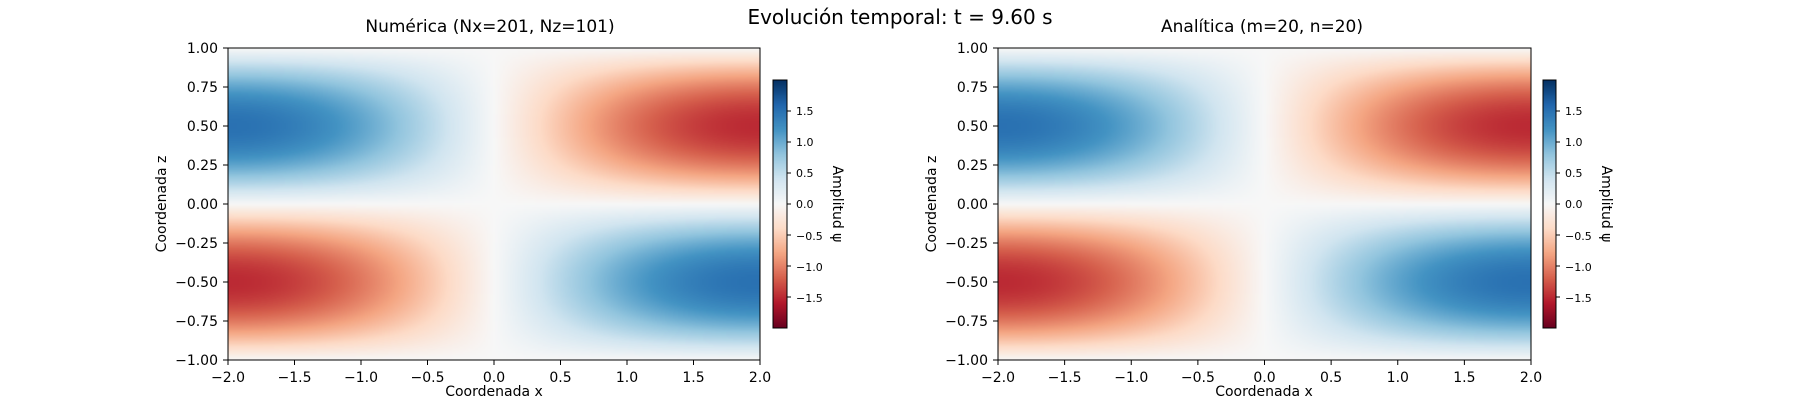 The height and width of the screenshot is (404, 1800). Describe the element at coordinates (899, 17) in the screenshot. I see `figure-suptitle: Evolución temporal: t = 9.60 s` at that location.